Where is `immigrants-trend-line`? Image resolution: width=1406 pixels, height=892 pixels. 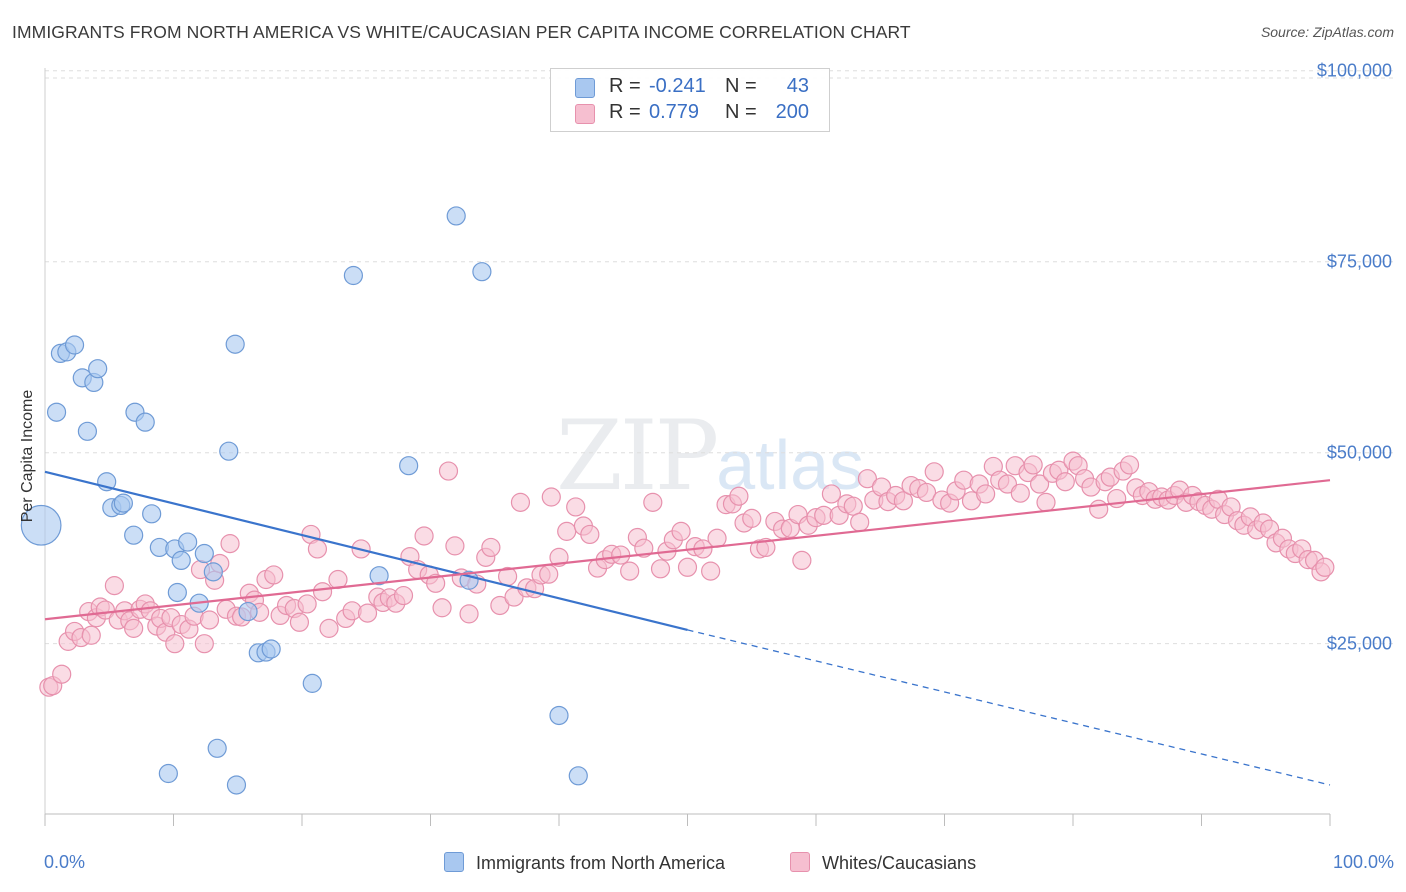 immigrants-trend-line is located at coordinates (366, 550).